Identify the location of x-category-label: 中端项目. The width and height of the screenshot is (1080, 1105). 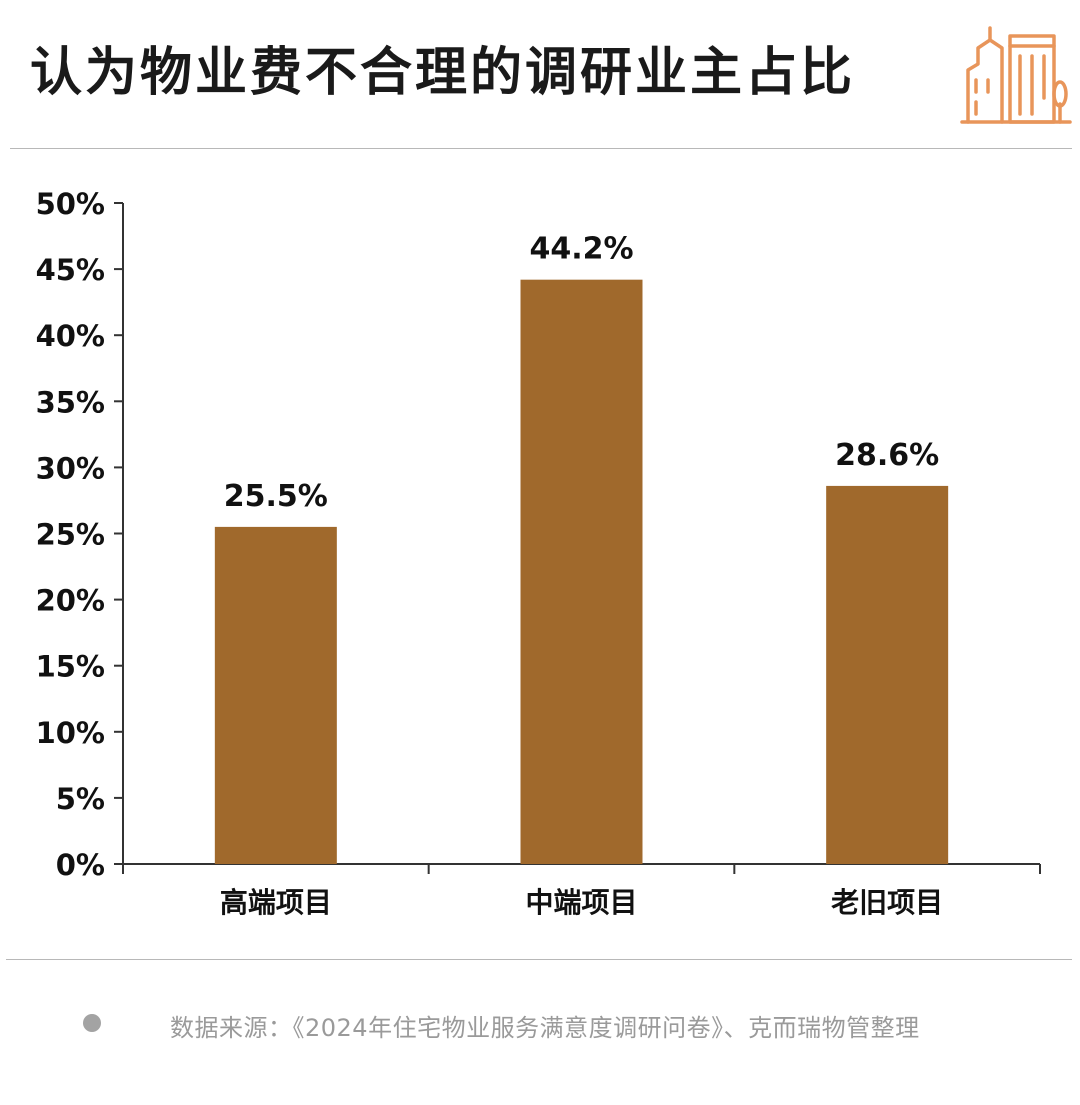
(581, 902).